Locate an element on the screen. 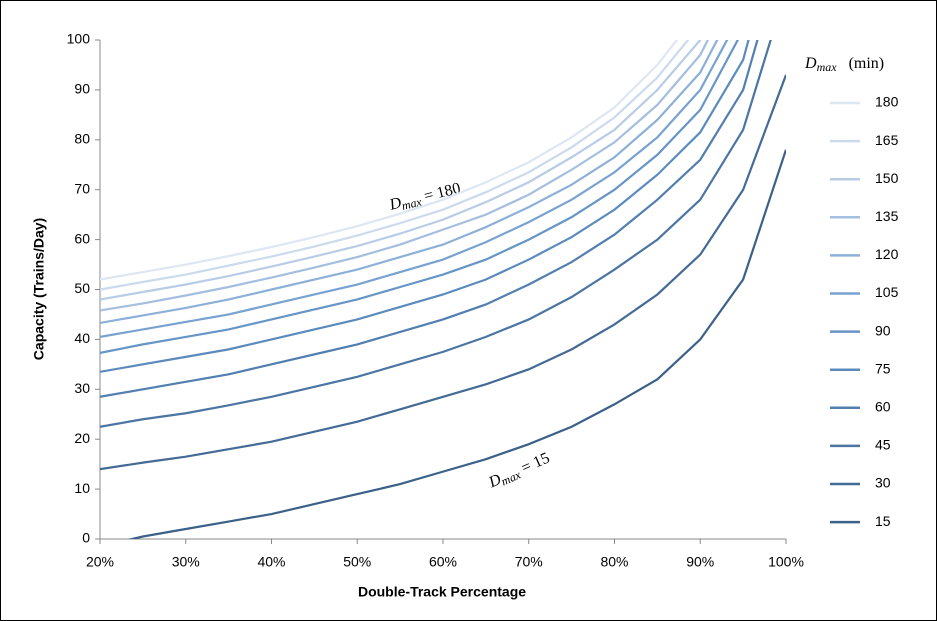 This screenshot has height=621, width=937. legend-label: 180 is located at coordinates (887, 102).